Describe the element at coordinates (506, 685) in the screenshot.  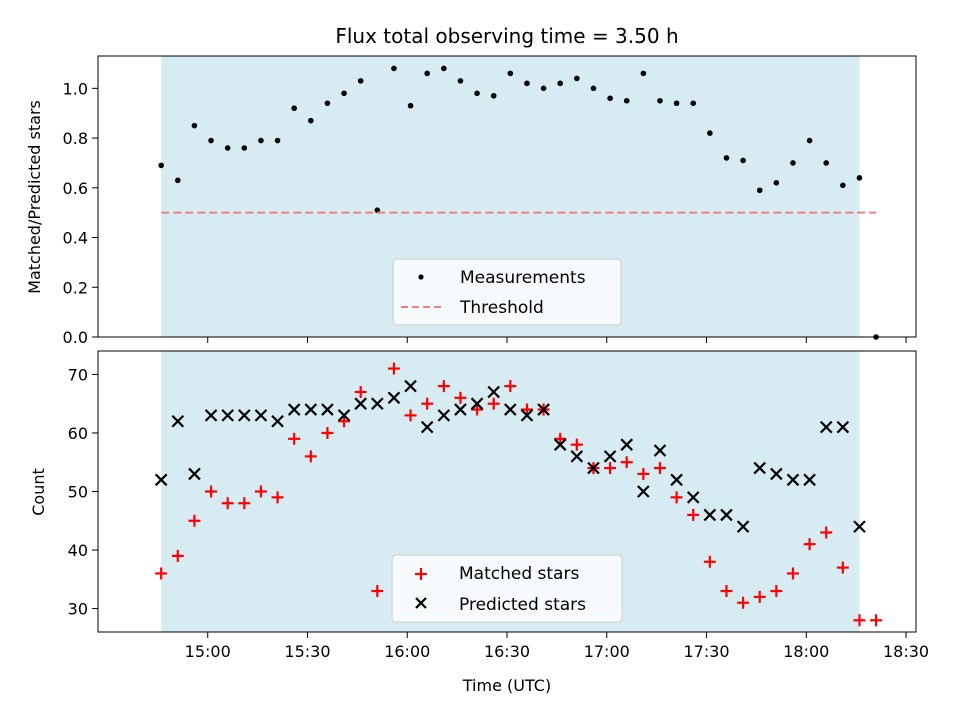
I see `bottom-xlabel: Time (UTC)` at that location.